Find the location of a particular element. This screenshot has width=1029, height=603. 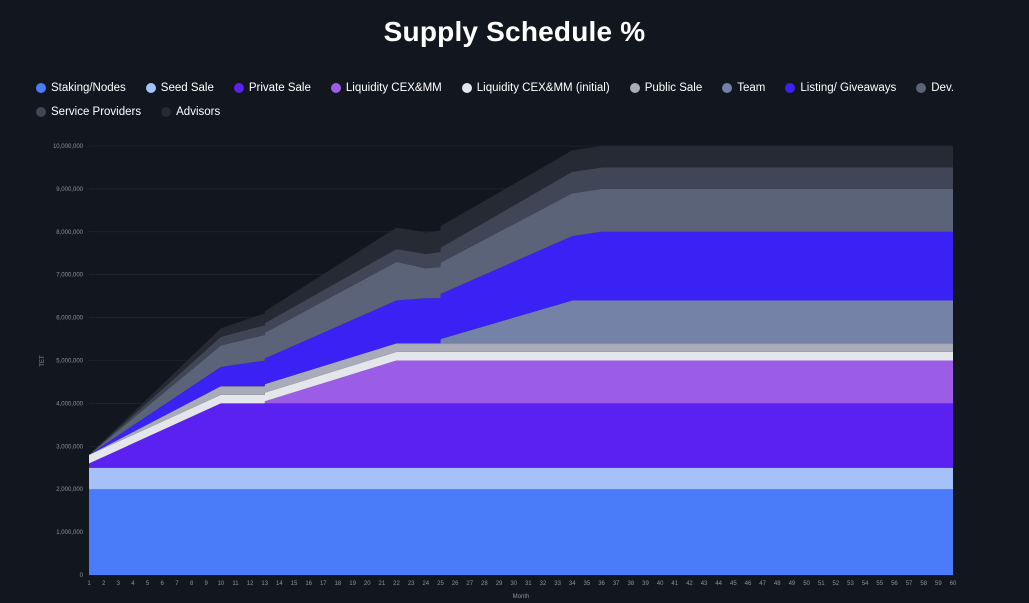

x-tick-label: 51 is located at coordinates (821, 584).